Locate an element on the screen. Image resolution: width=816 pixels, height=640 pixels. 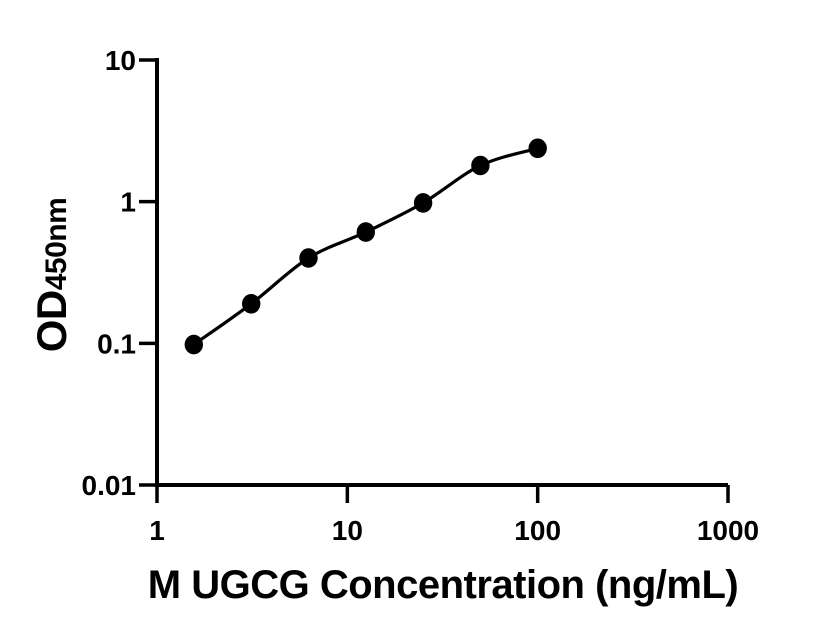
x-tick-label: 1000 is located at coordinates (728, 530).